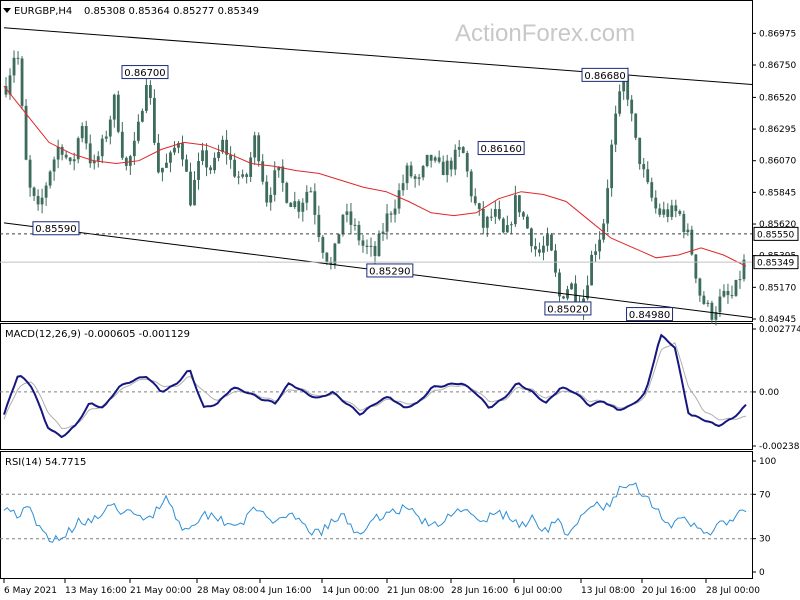  Describe the element at coordinates (7, 10) in the screenshot. I see `dropdown-triangle-icon` at that location.